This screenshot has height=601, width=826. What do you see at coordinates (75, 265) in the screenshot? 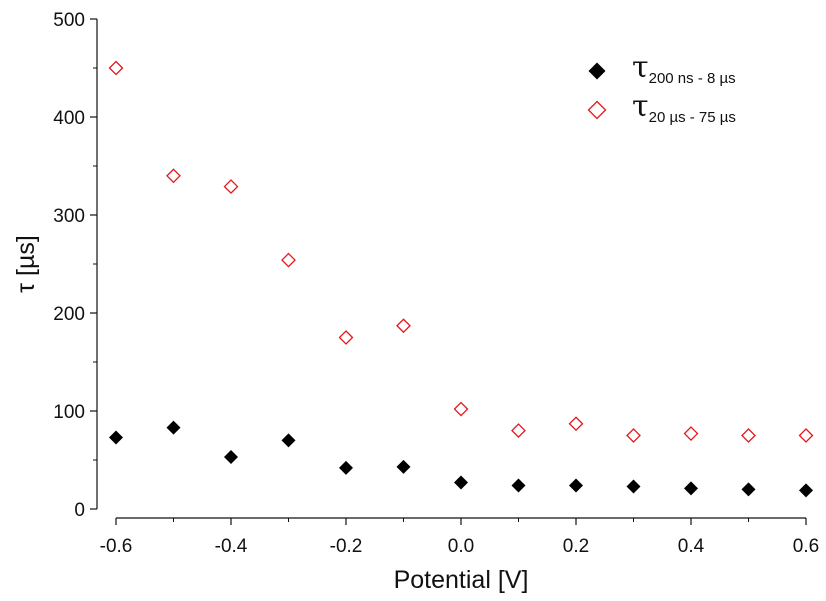
I see `y-ticks: 0 100 200 300 400 500` at bounding box center [75, 265].